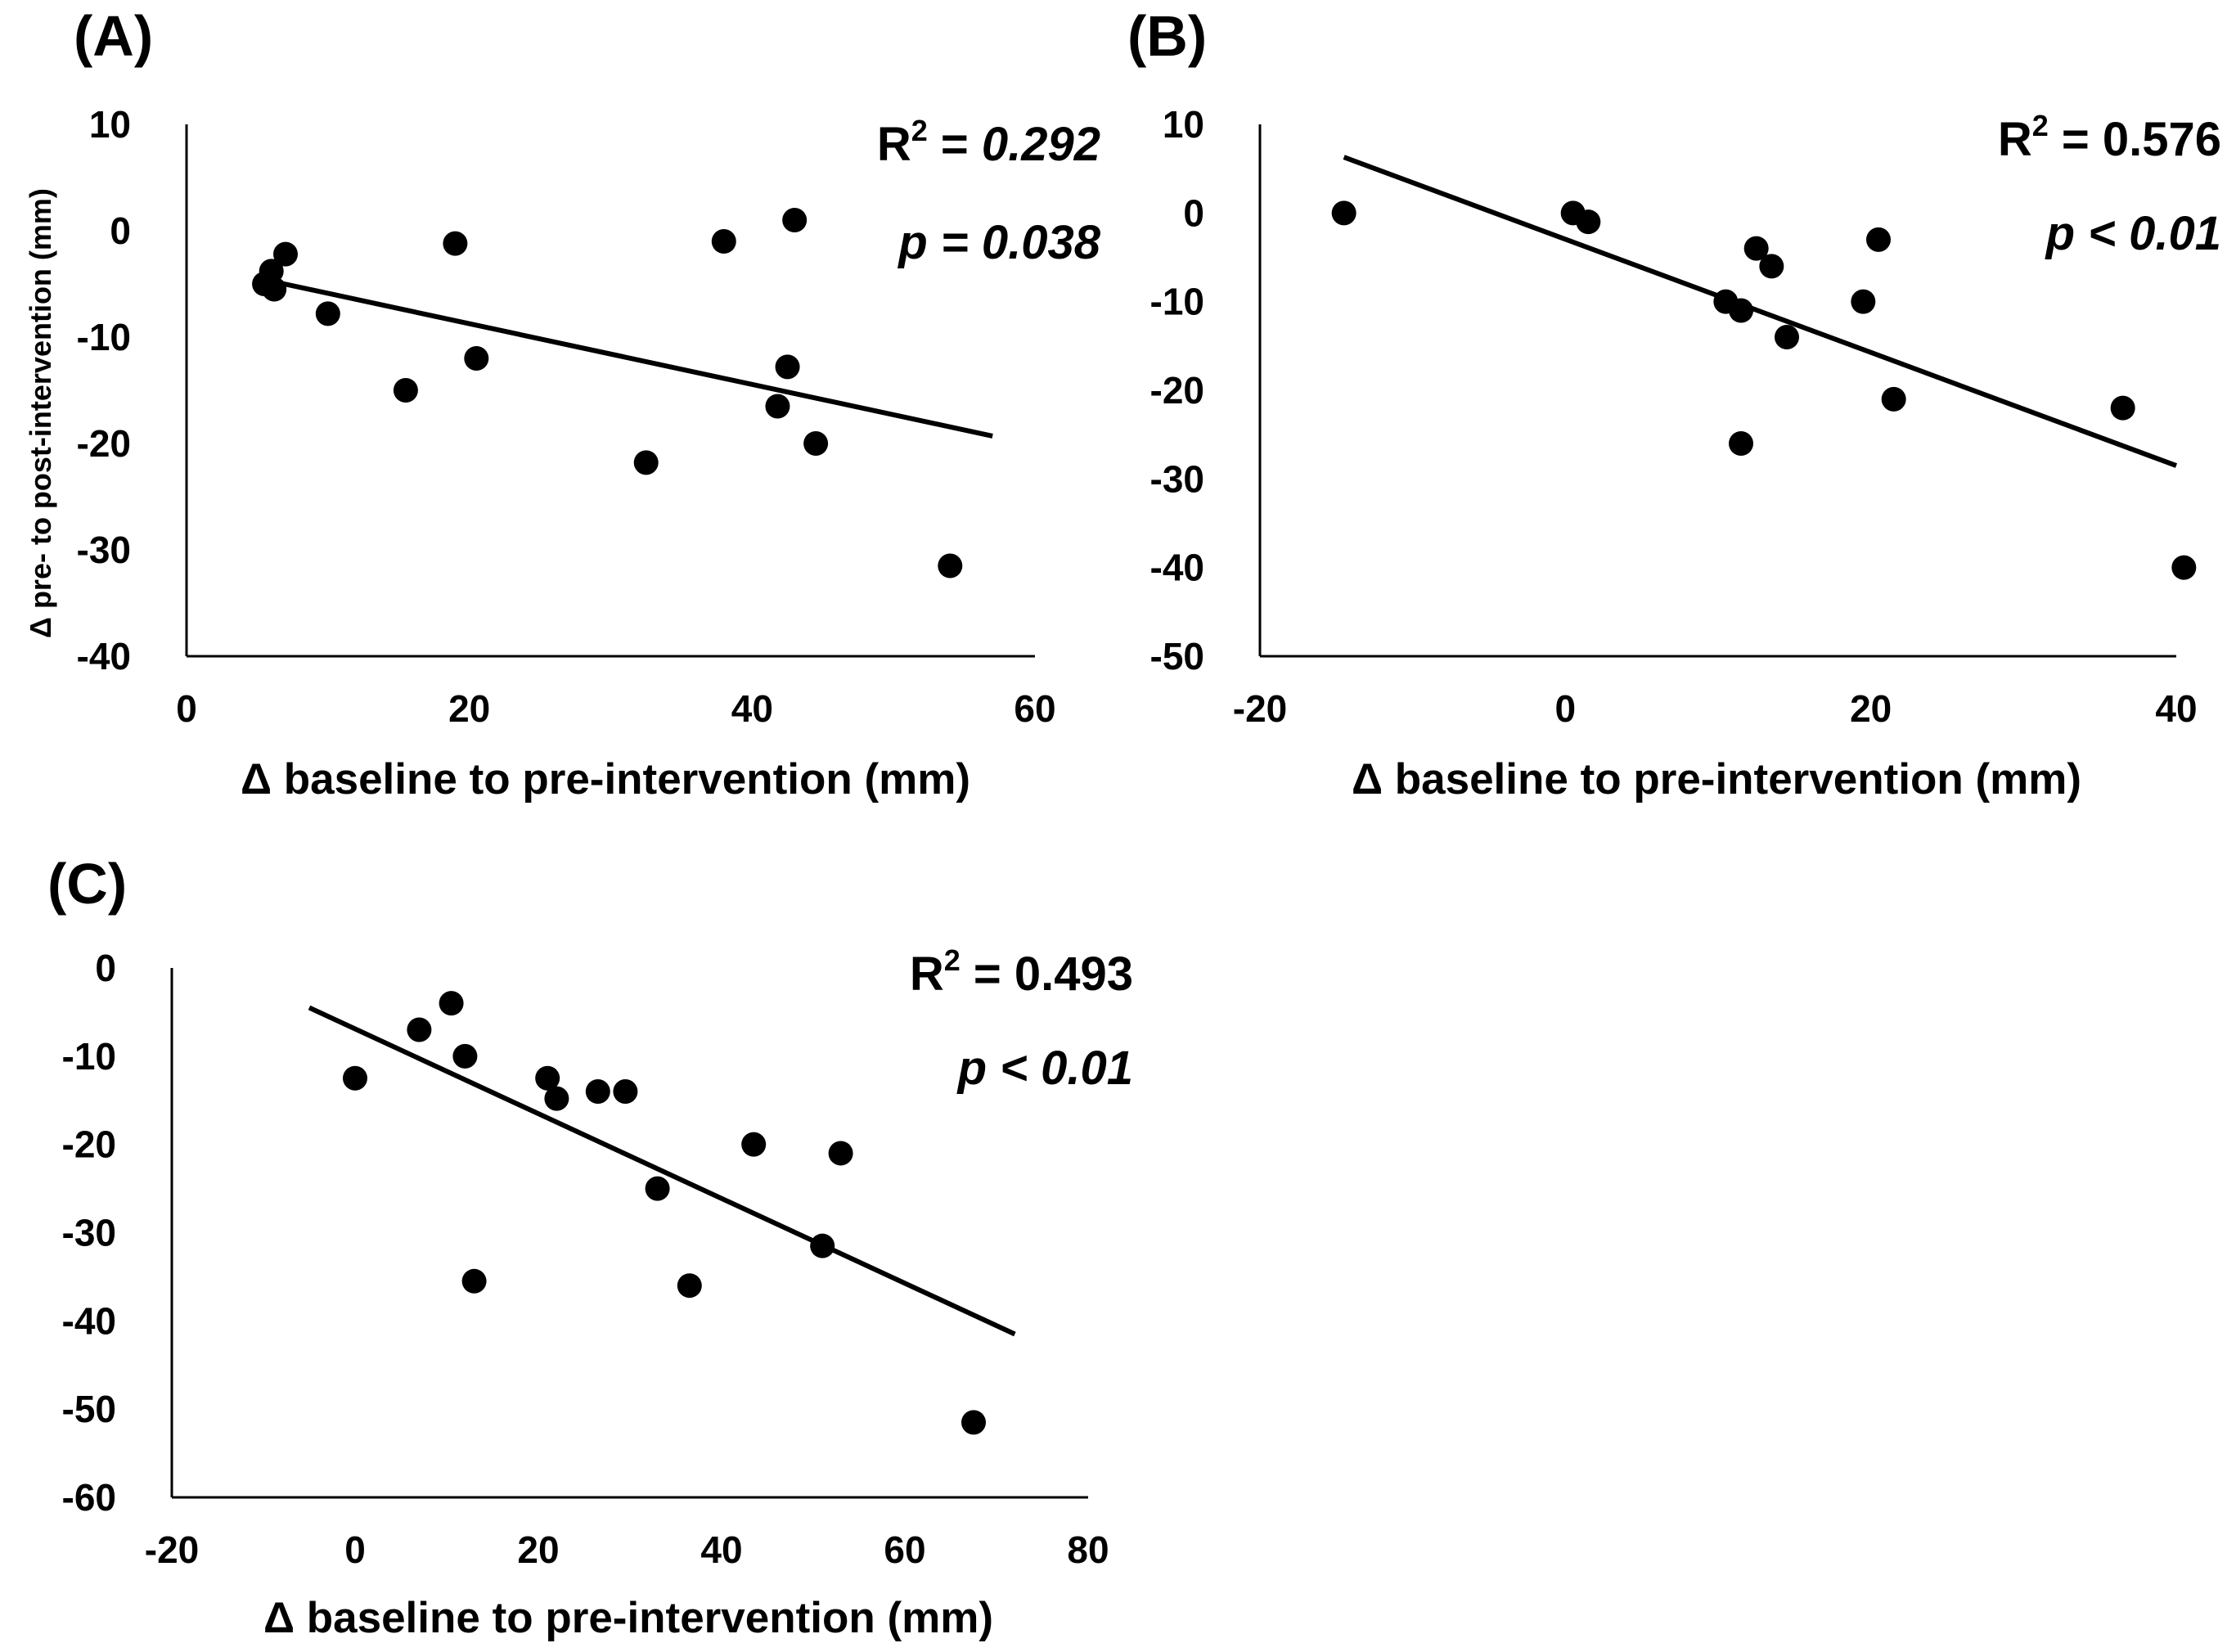 The width and height of the screenshot is (2236, 1652). I want to click on y-tick-label: -30, so click(104, 550).